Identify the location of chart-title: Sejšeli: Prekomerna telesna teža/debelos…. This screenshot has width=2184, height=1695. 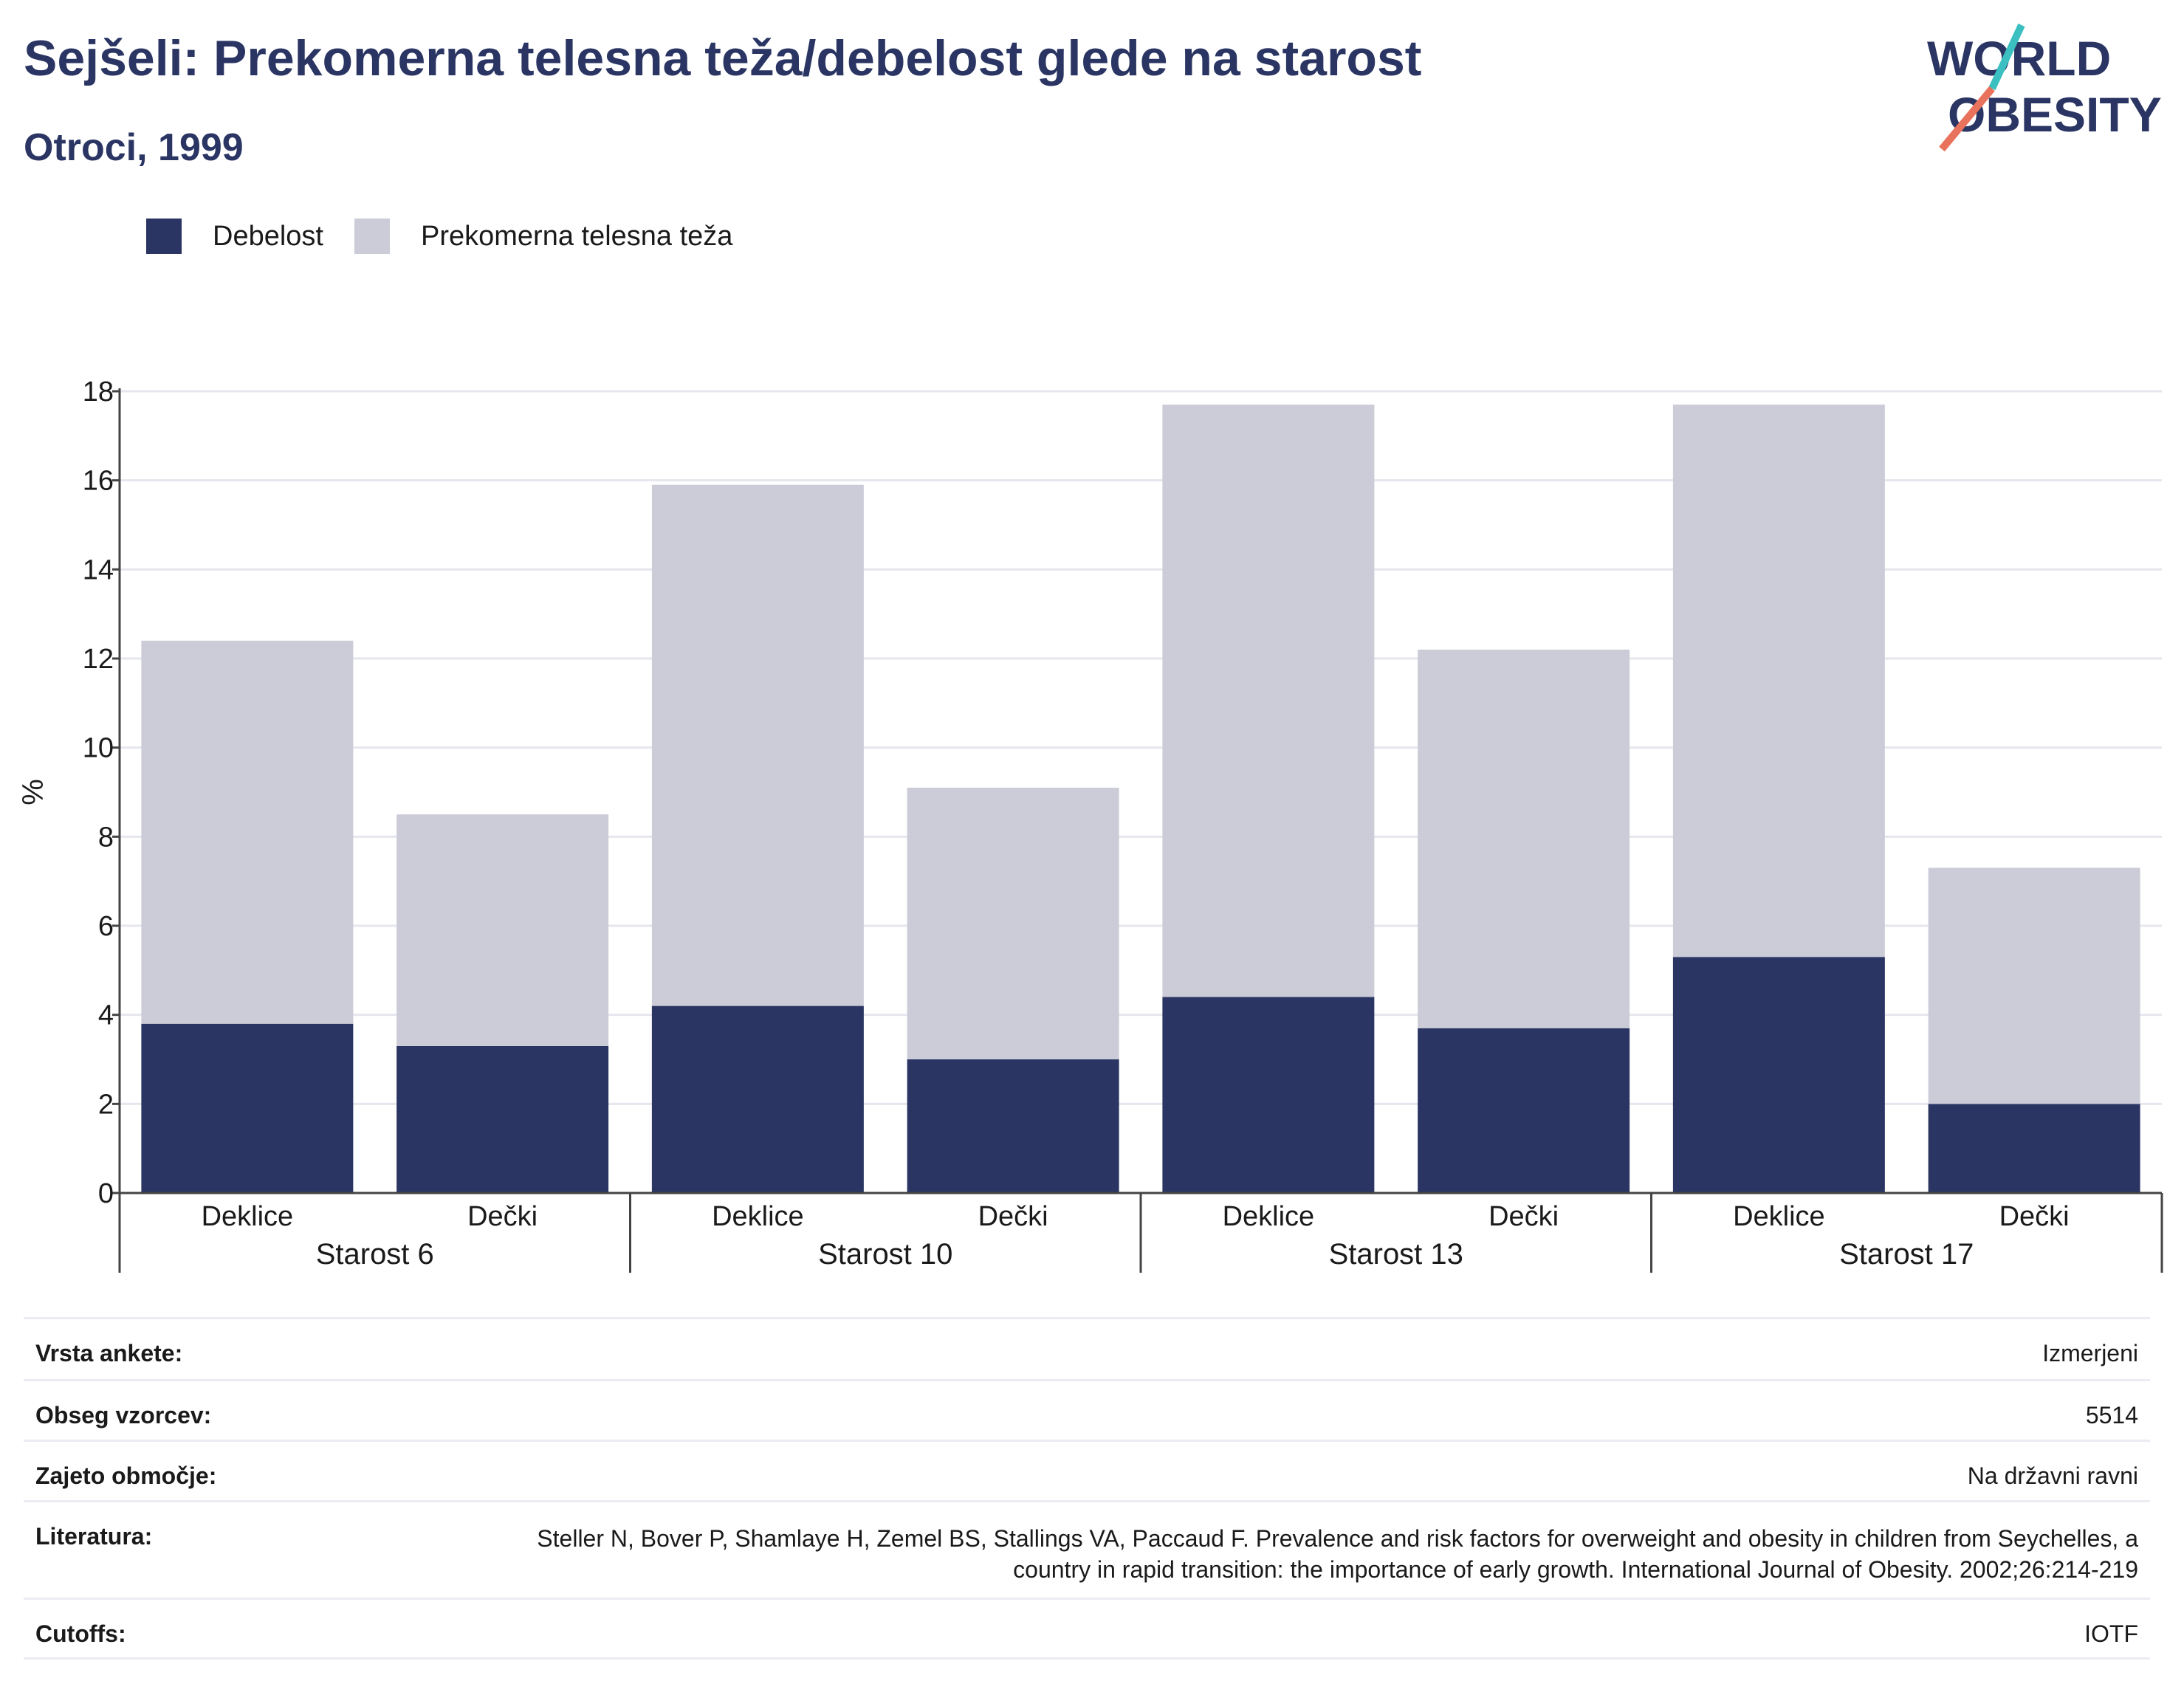
(723, 58).